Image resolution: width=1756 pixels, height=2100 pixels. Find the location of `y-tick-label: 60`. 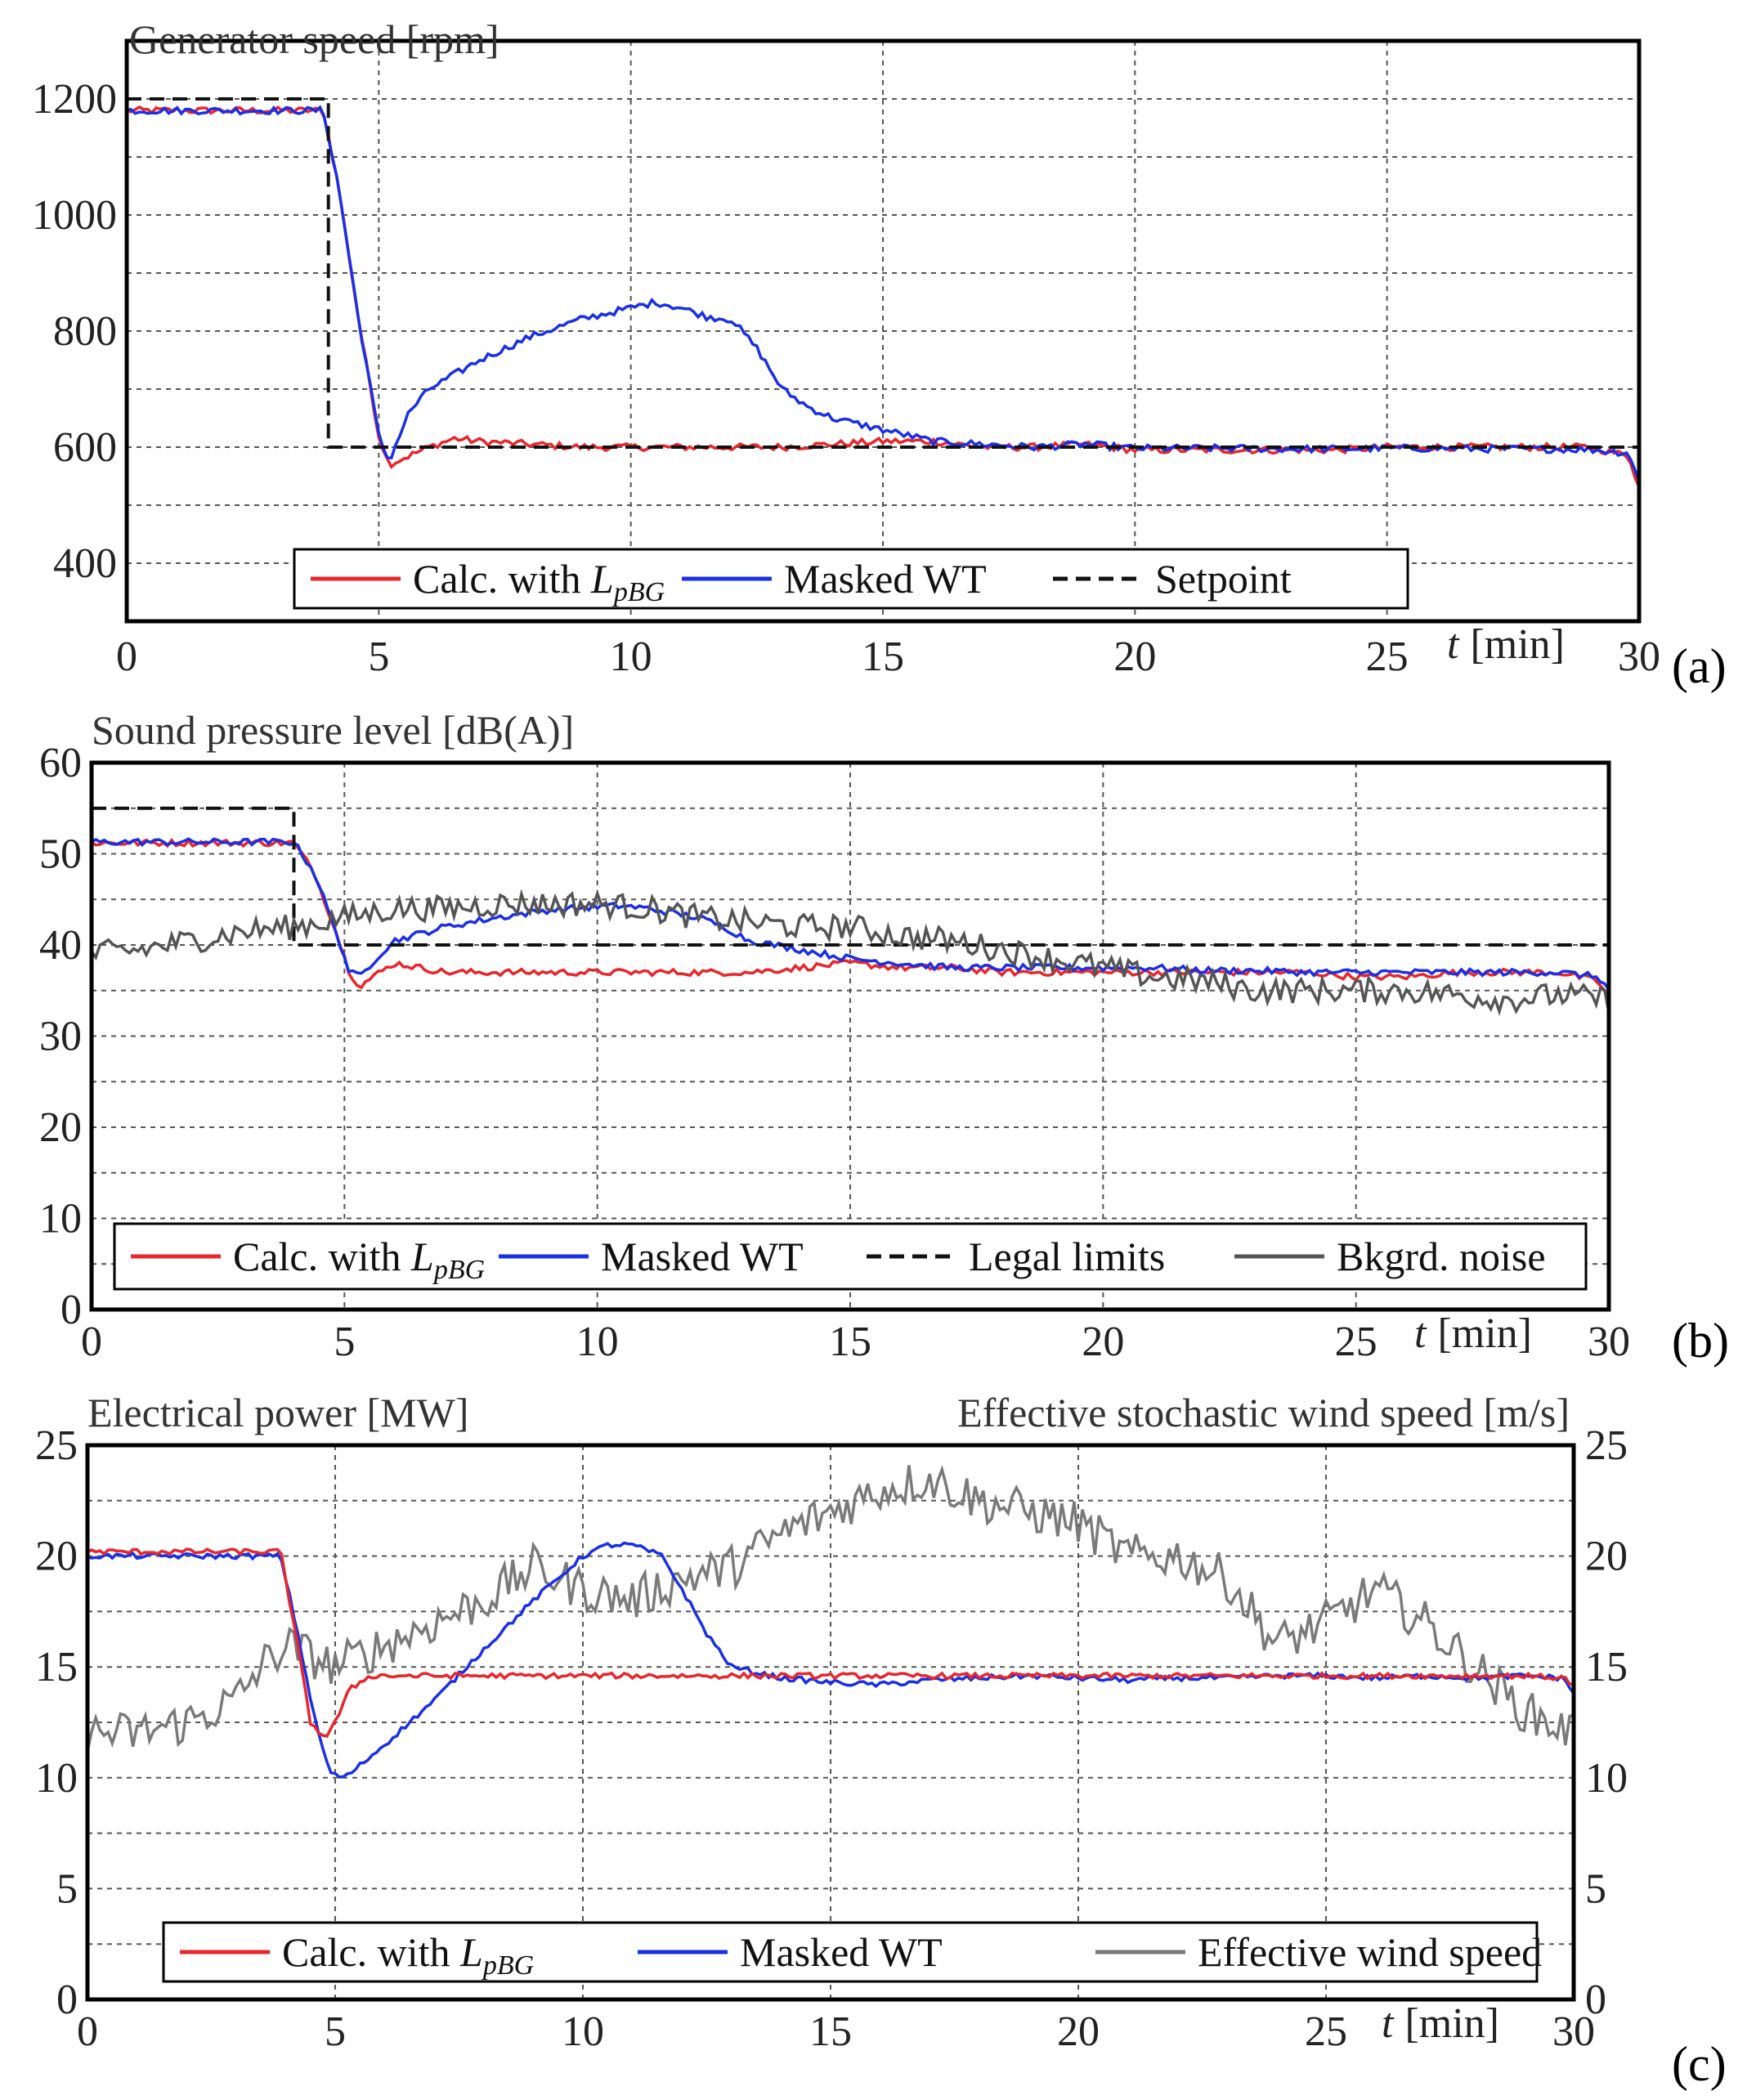

y-tick-label: 60 is located at coordinates (60, 763).